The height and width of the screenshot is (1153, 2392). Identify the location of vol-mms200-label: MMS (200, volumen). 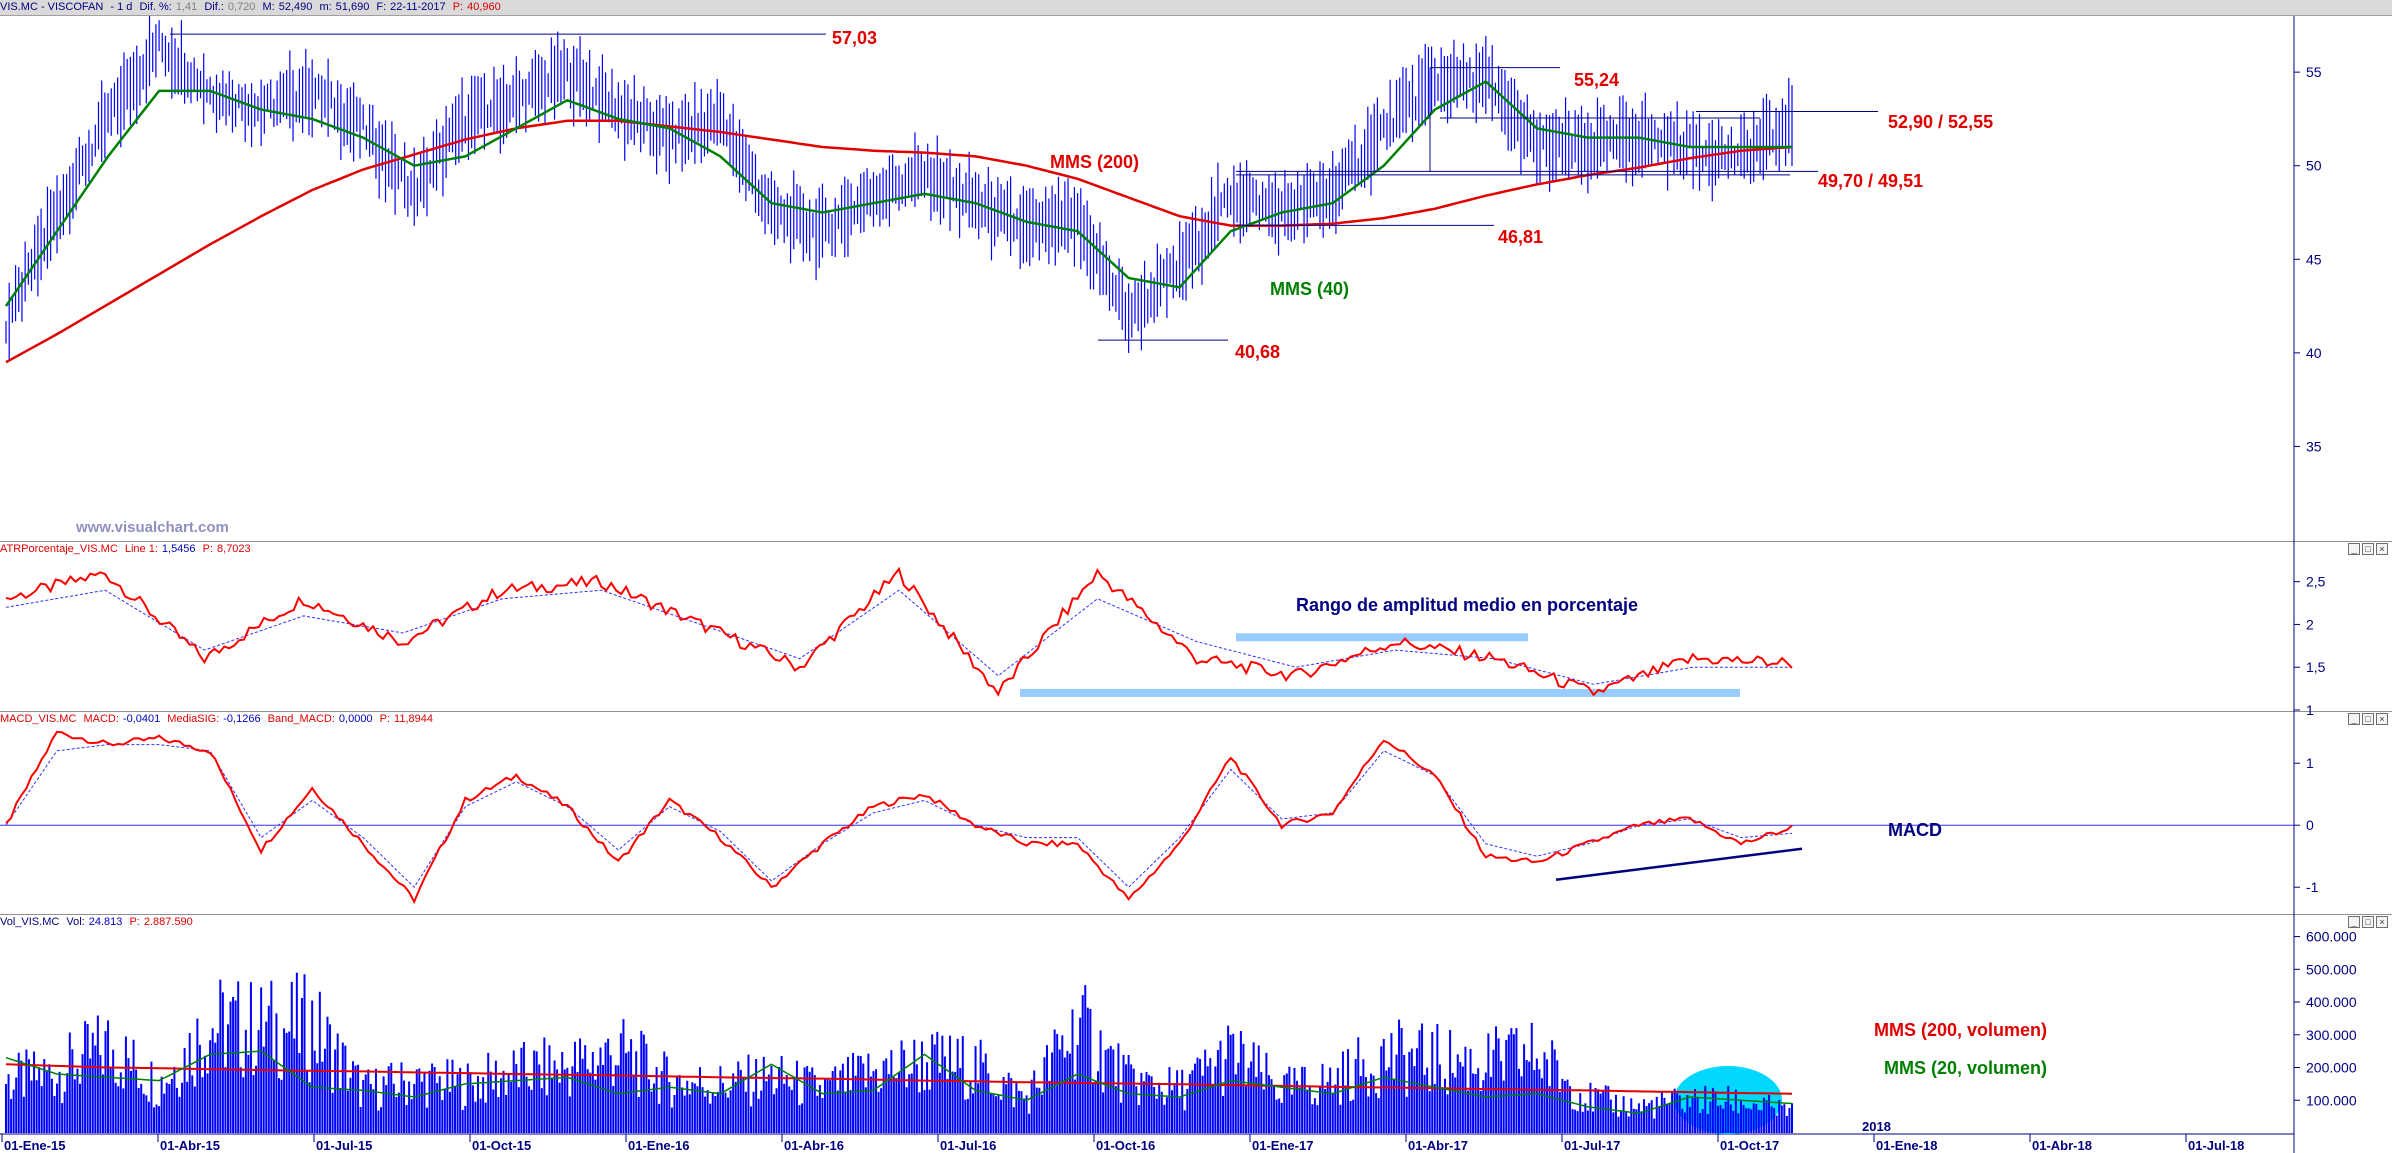
(1960, 1030).